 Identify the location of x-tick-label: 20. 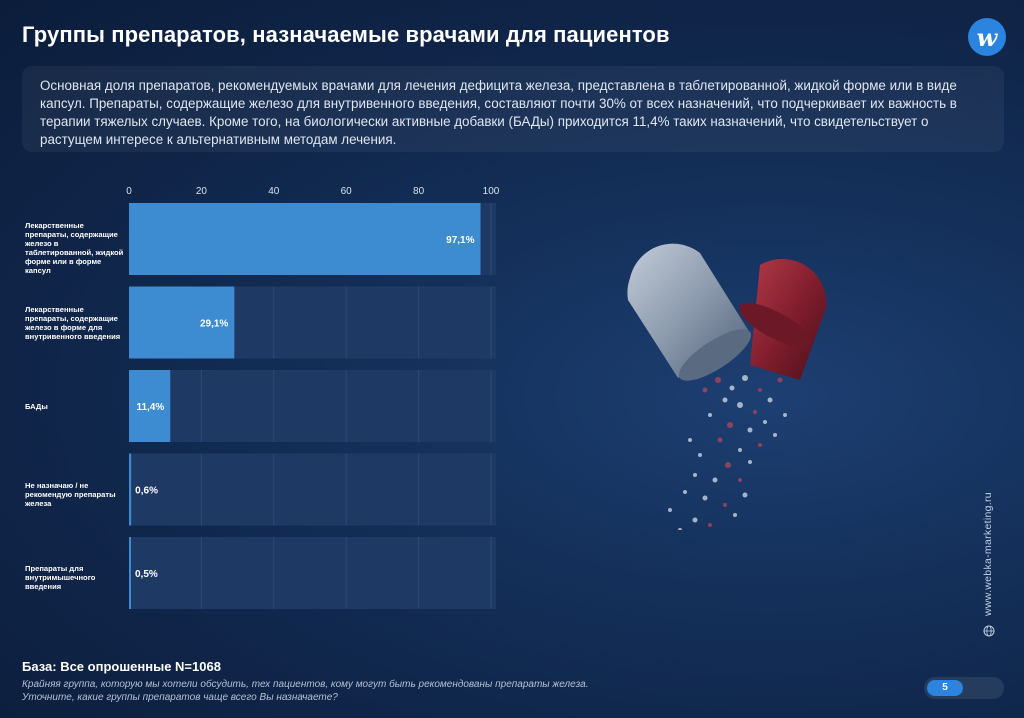
(202, 191).